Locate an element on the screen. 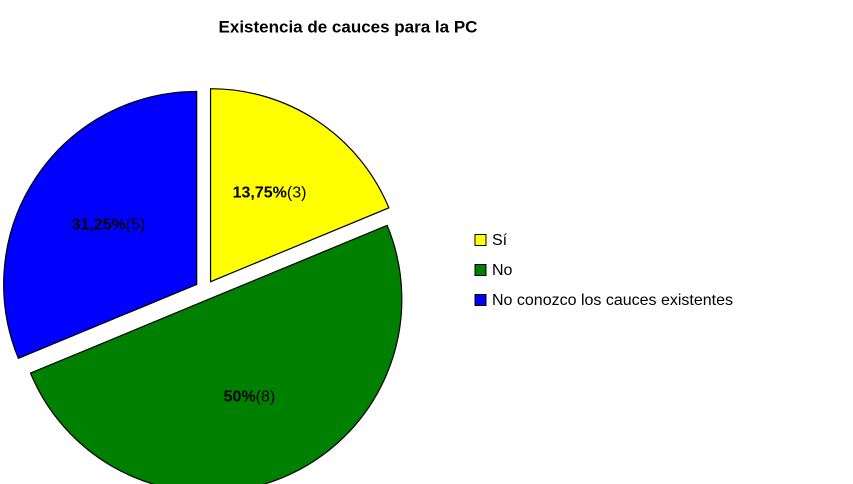 This screenshot has height=484, width=853. percent-label: 50% is located at coordinates (240, 397).